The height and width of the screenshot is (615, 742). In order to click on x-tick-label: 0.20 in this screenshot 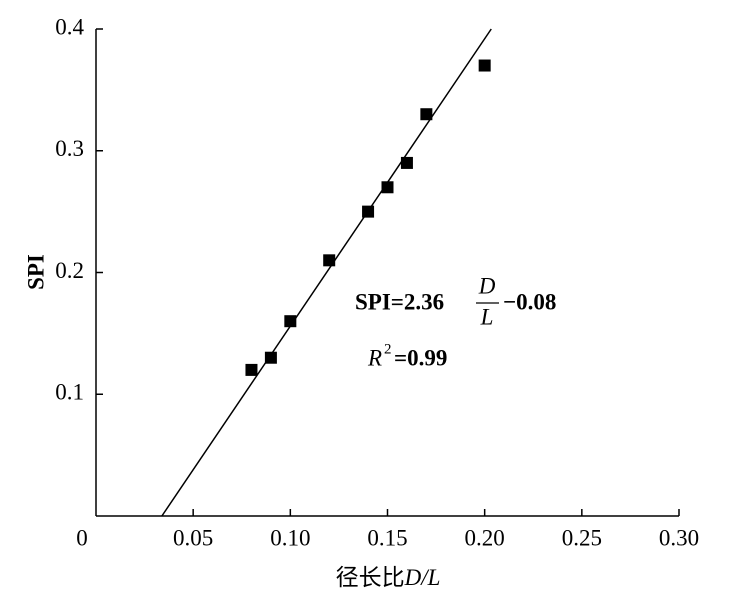, I will do `click(485, 537)`.